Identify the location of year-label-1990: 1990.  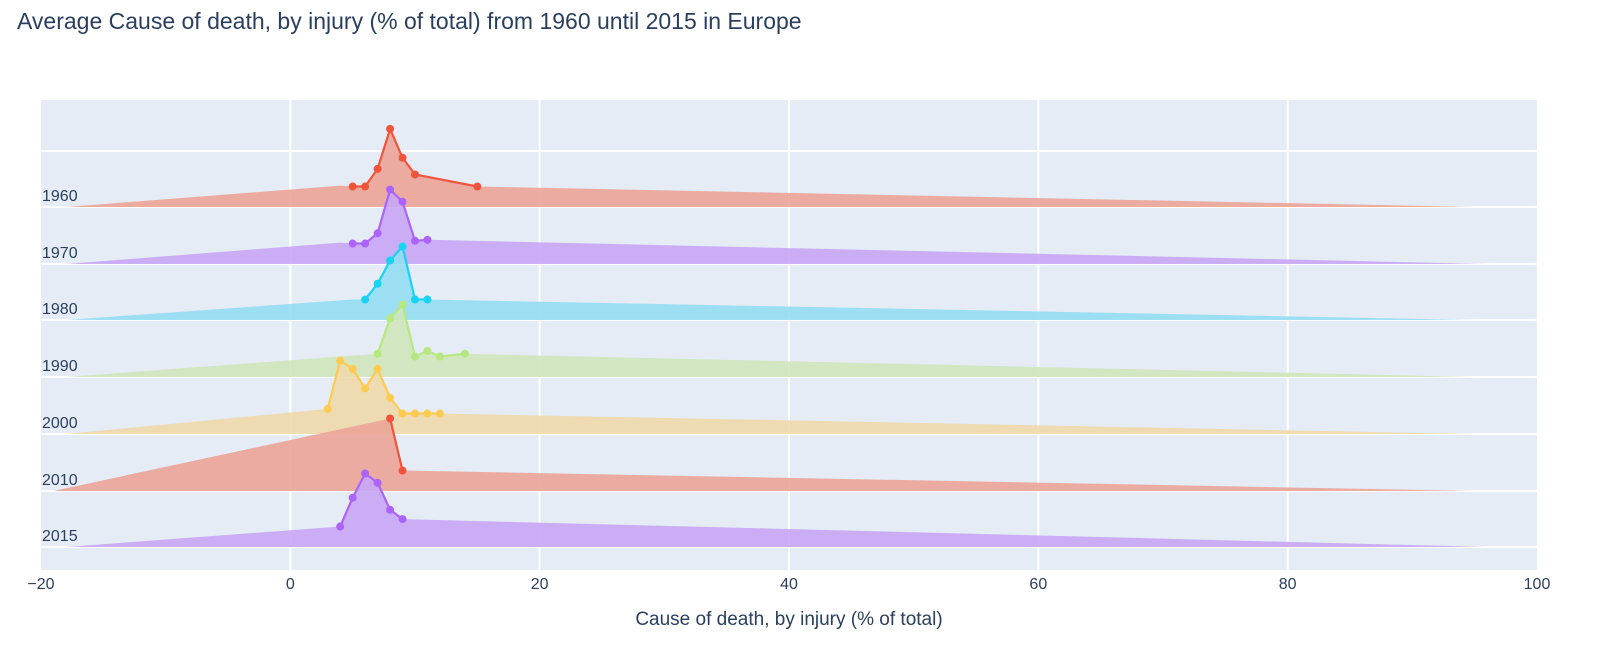
(60, 366).